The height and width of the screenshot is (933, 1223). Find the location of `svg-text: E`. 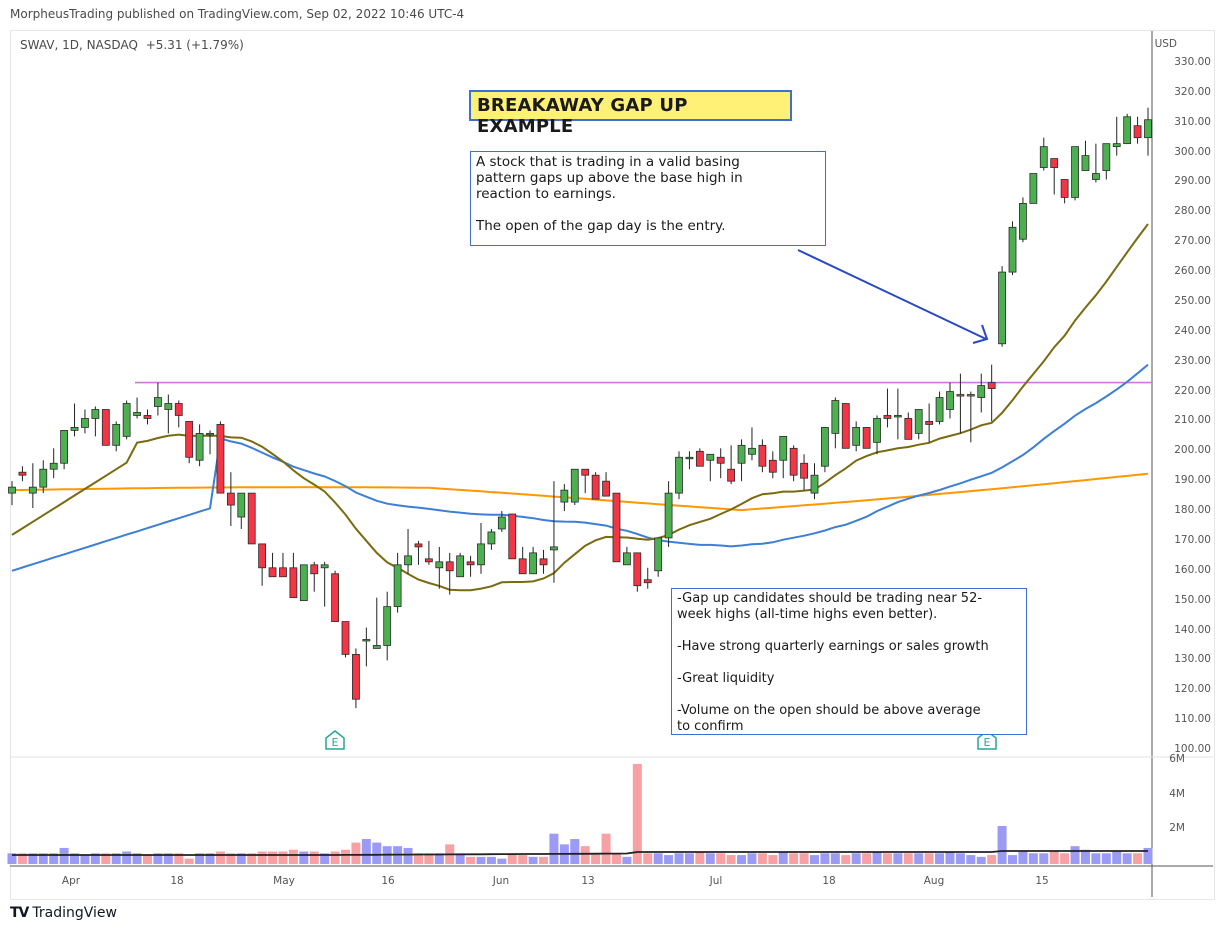

svg-text: E is located at coordinates (987, 742).